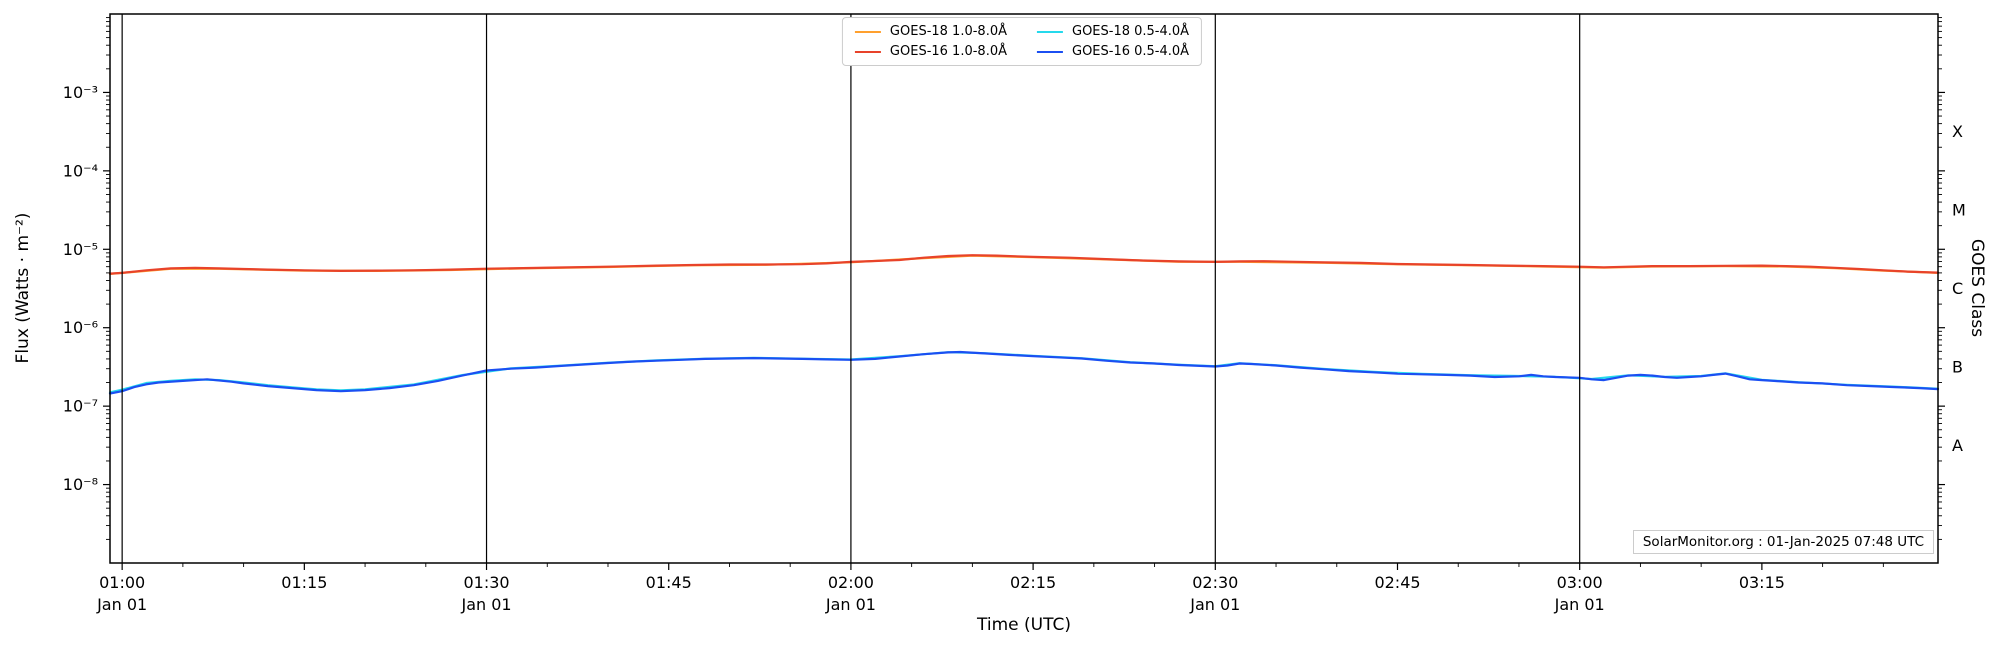 The height and width of the screenshot is (650, 2000). I want to click on legend-label: GOES-18 0.5-4.0Å, so click(1131, 31).